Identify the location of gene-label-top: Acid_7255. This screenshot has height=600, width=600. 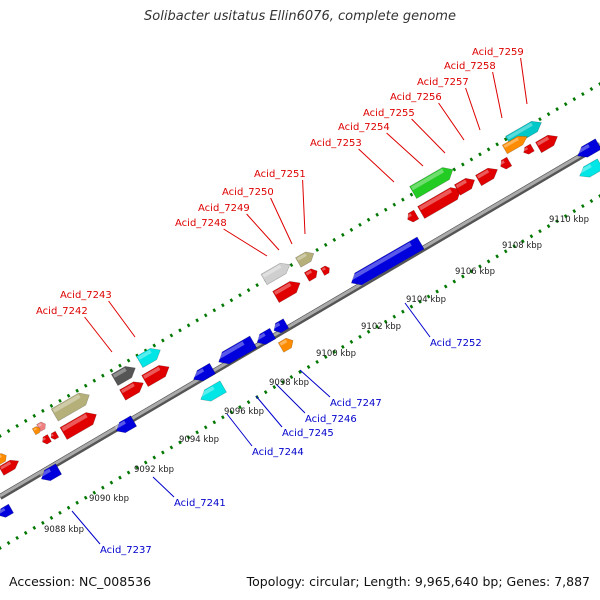
(389, 113).